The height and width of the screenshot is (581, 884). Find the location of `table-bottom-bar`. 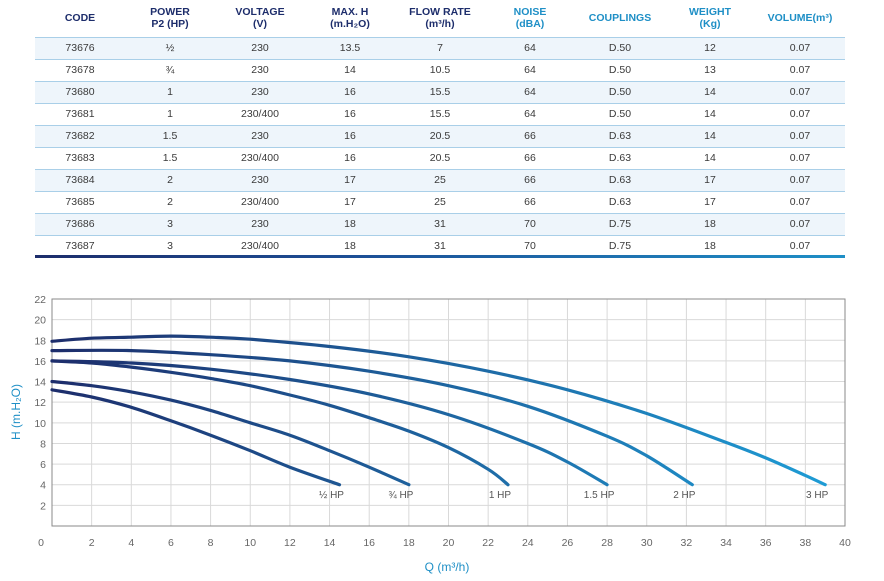

table-bottom-bar is located at coordinates (440, 256).